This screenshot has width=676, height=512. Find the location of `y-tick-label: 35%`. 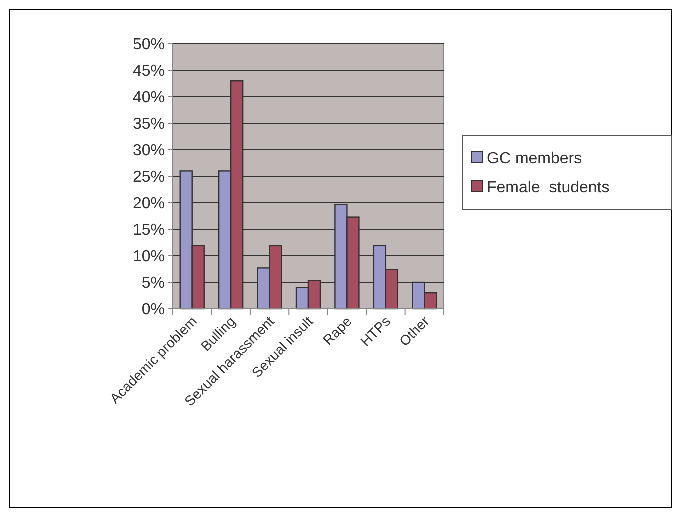

y-tick-label: 35% is located at coordinates (148, 125).